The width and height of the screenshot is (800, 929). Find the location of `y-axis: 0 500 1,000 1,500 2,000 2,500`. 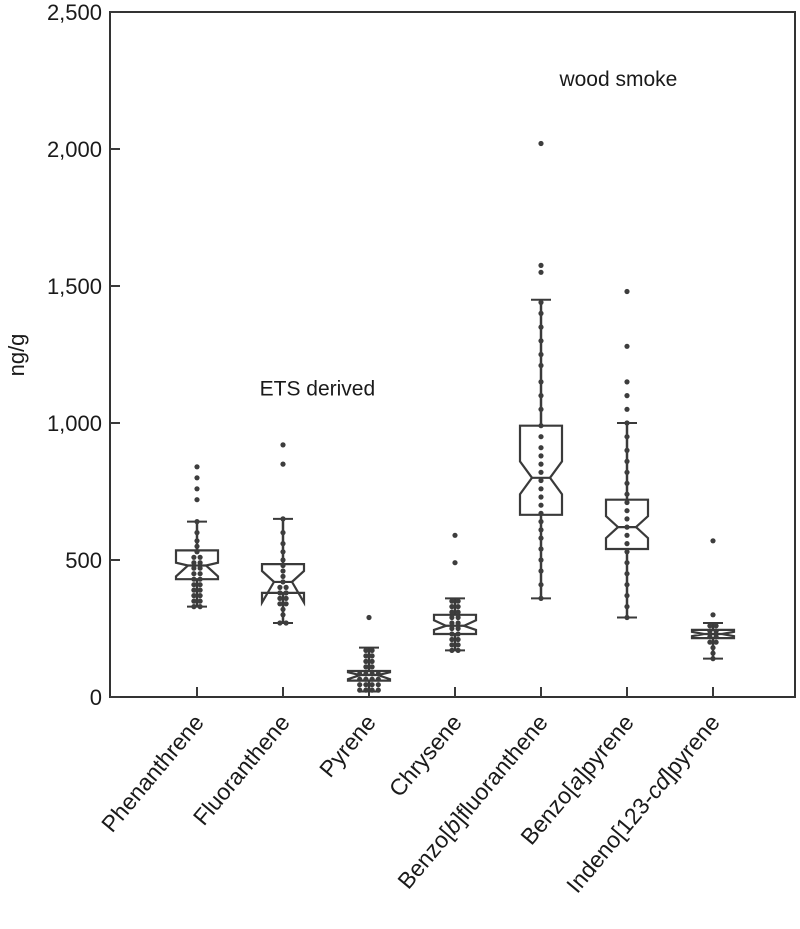

y-axis: 0 500 1,000 1,500 2,000 2,500 is located at coordinates (83, 355).